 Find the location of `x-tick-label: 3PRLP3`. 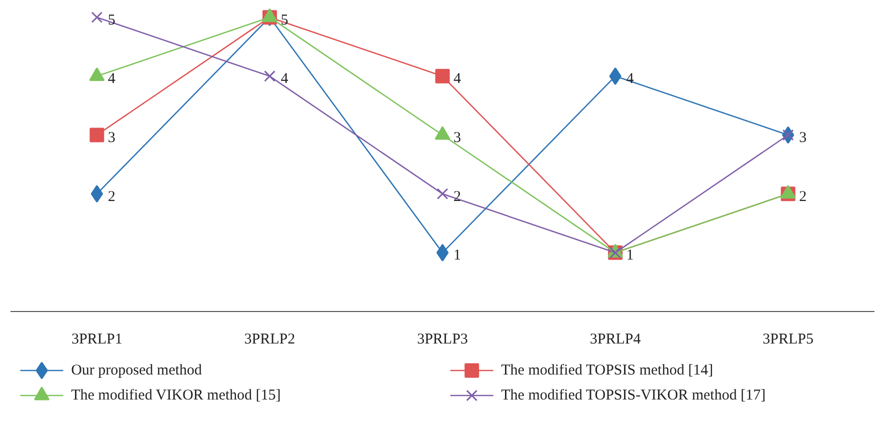

x-tick-label: 3PRLP3 is located at coordinates (442, 340).